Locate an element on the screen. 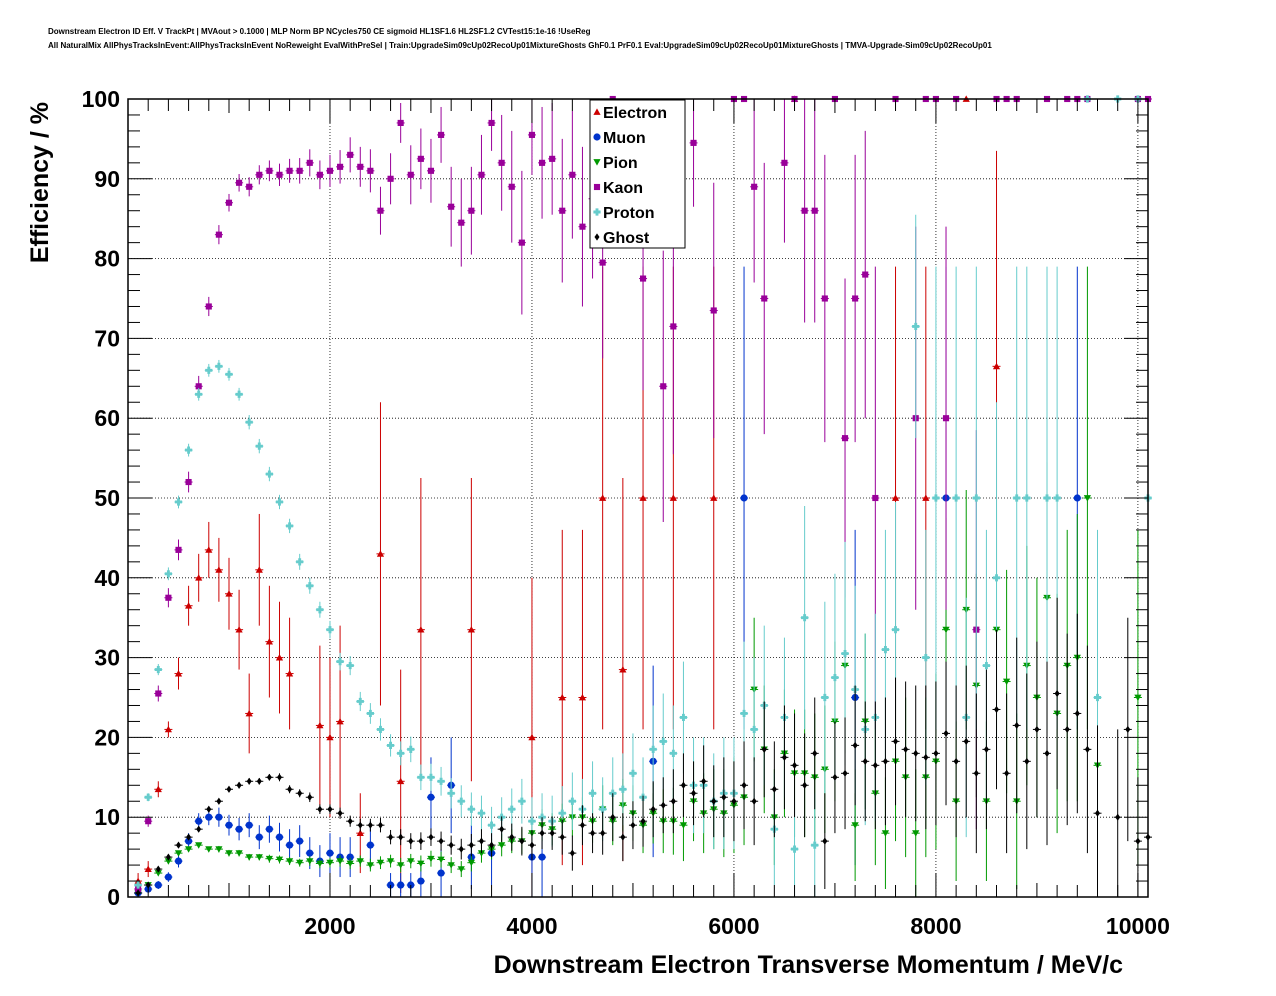  y-tick-label: 70 is located at coordinates (107, 338).